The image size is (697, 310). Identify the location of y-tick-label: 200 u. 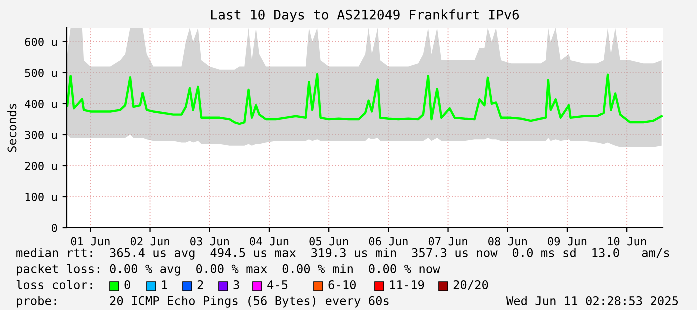
(41, 166).